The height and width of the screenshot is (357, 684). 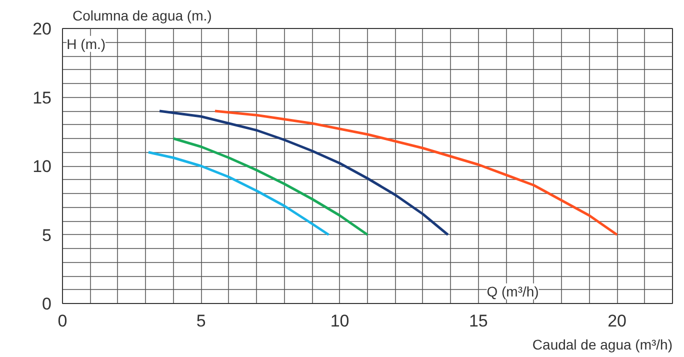 What do you see at coordinates (340, 321) in the screenshot?
I see `x-tick-label: 10` at bounding box center [340, 321].